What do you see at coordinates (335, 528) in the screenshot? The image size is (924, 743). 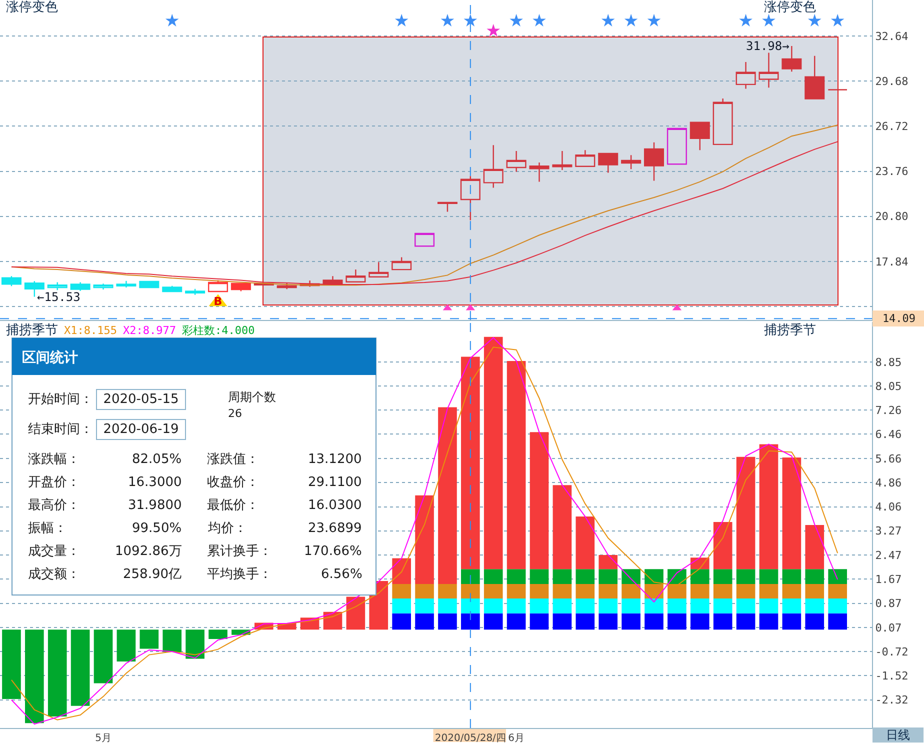 I see `annotation: 23.6899` at bounding box center [335, 528].